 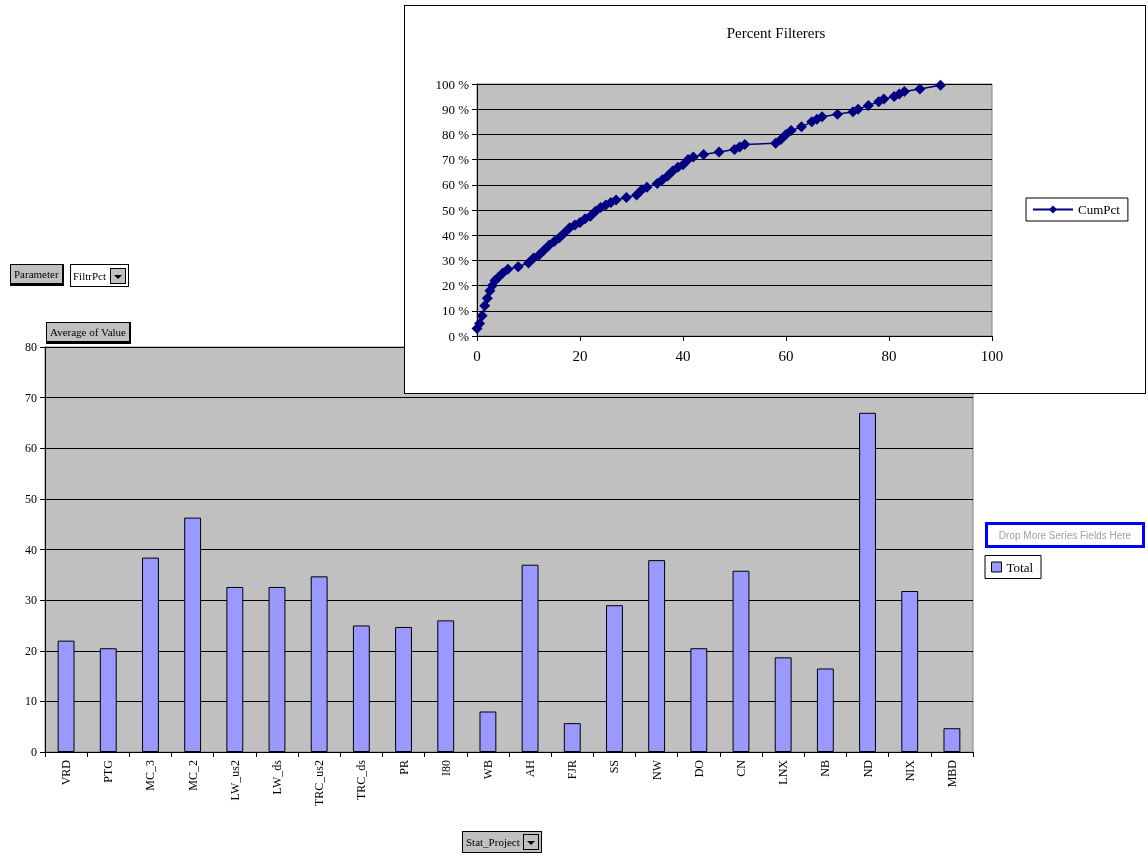 What do you see at coordinates (909, 770) in the screenshot?
I see `x-tick-label: NIX` at bounding box center [909, 770].